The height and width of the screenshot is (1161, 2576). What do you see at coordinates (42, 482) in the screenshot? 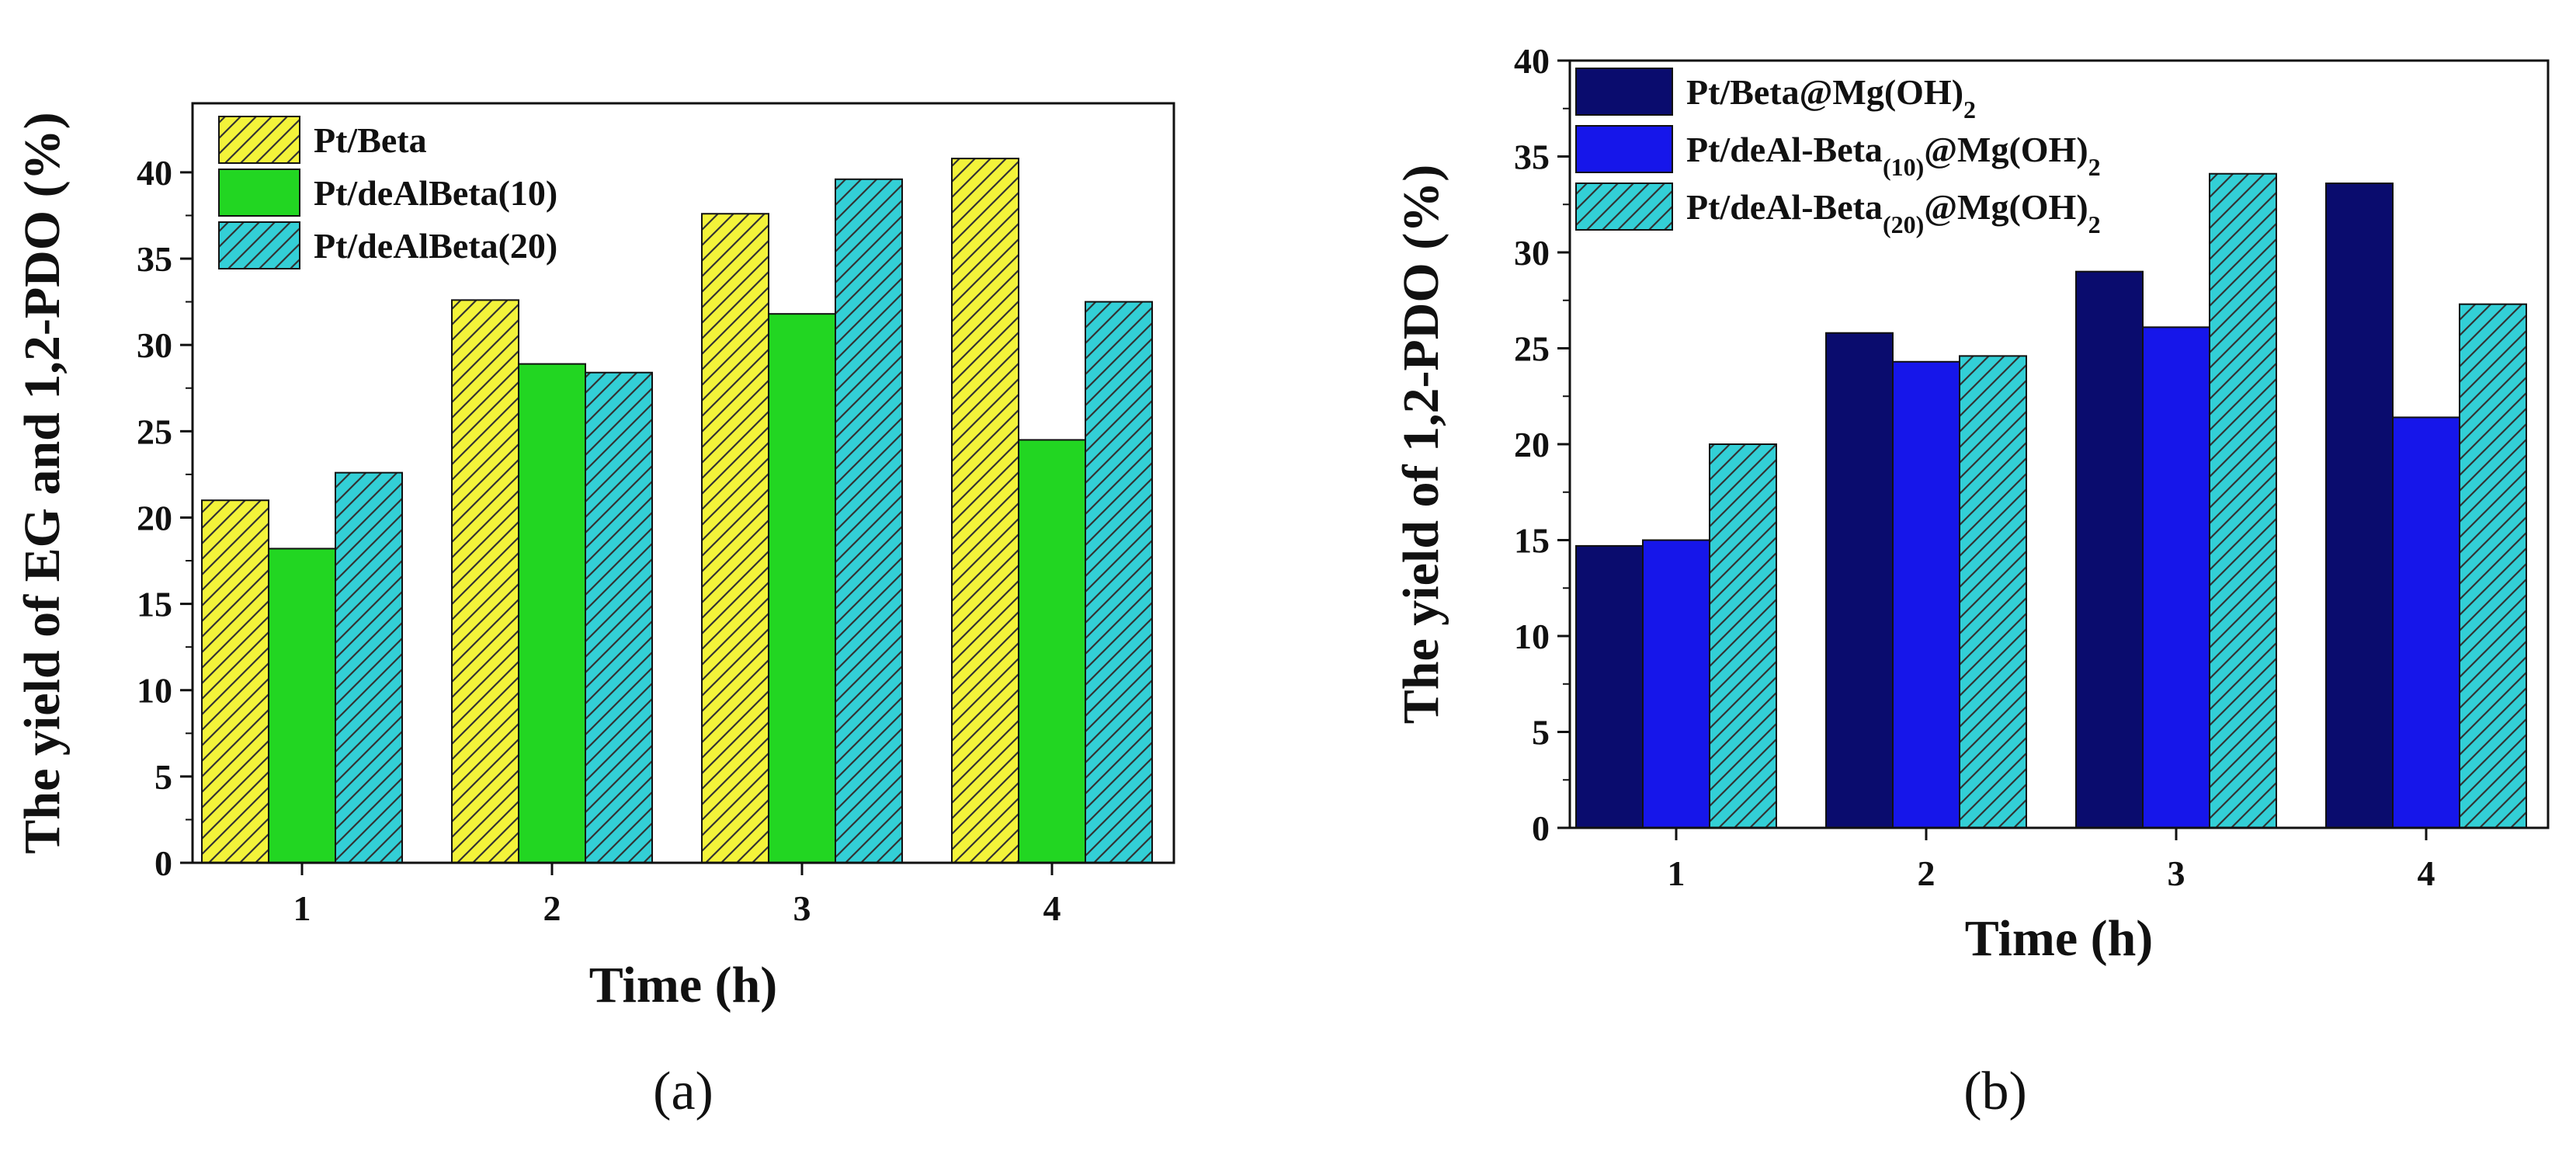
I see `y-axis-label: The yield of EG and 1,2-PDO (%)` at bounding box center [42, 482].